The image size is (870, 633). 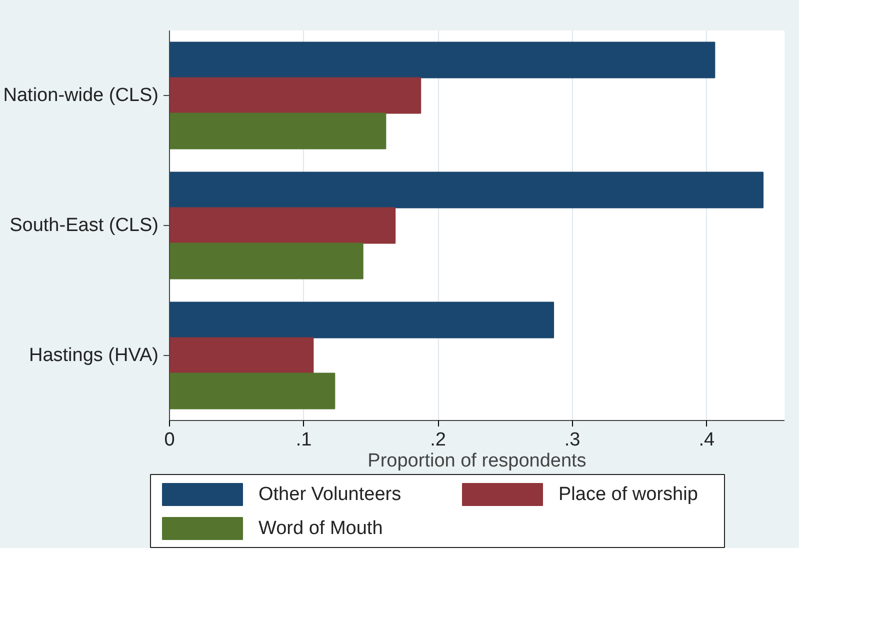 I want to click on legend-label: Other Volunteers, so click(x=330, y=494).